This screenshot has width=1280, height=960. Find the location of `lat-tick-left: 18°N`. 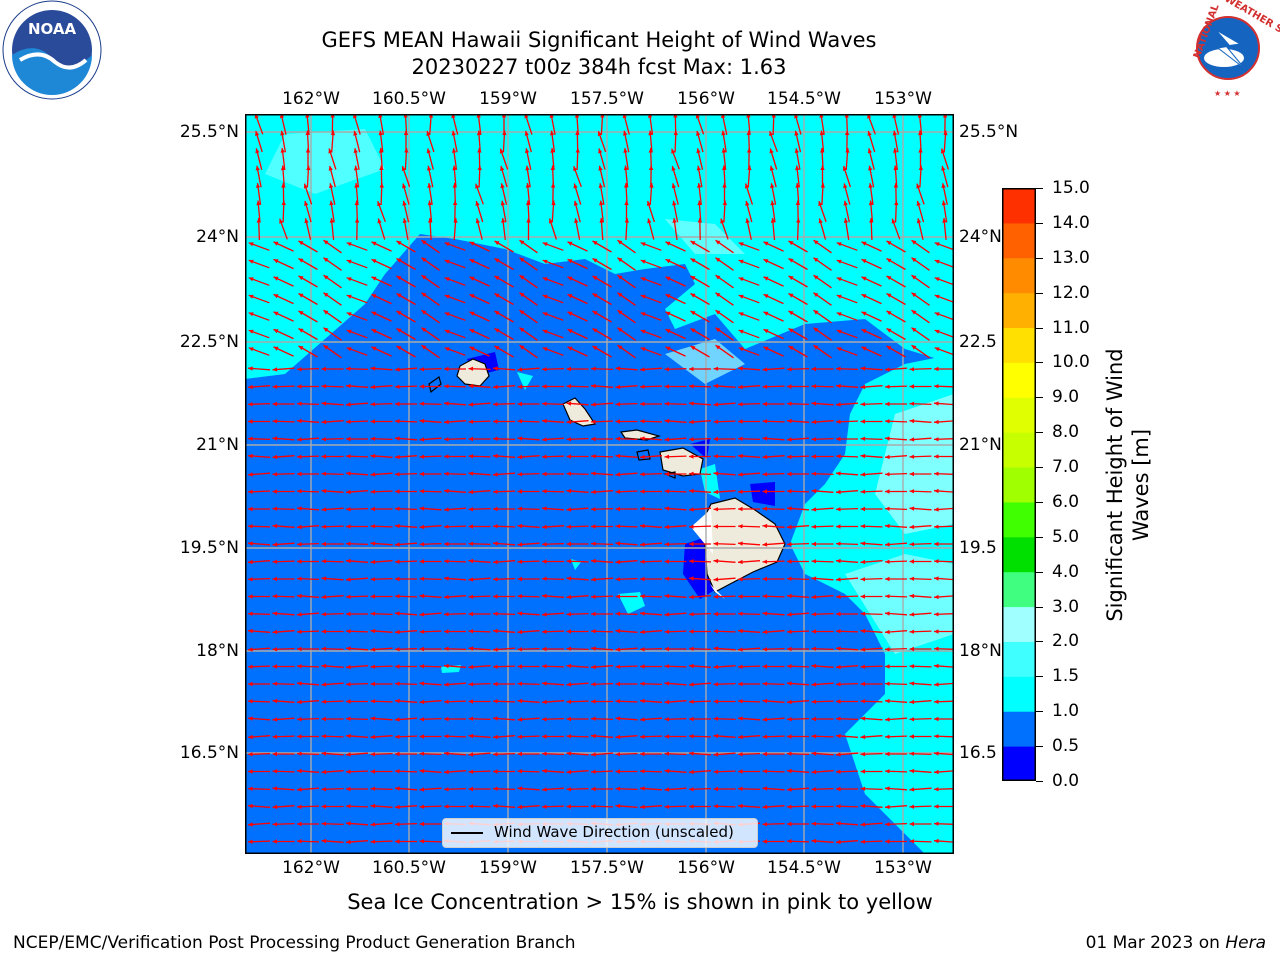

lat-tick-left: 18°N is located at coordinates (217, 651).